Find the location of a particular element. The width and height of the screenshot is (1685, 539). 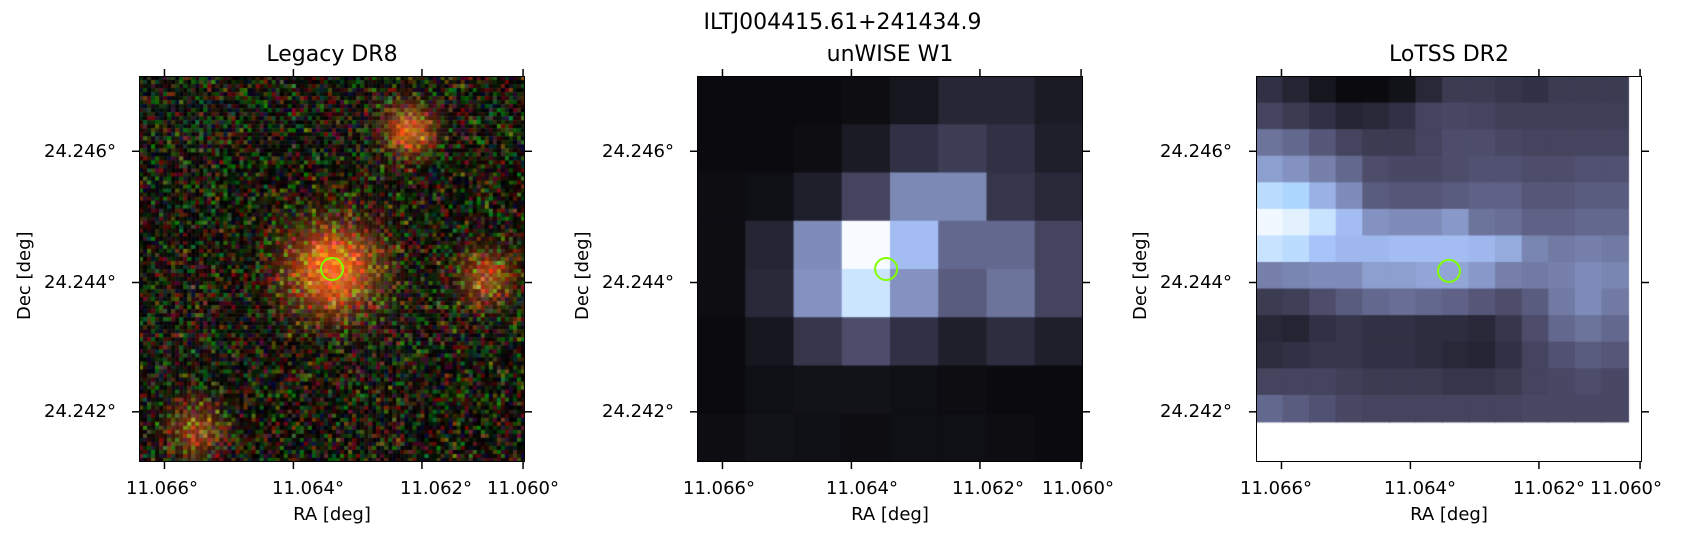

panel-title-unwise: unWISE W1 is located at coordinates (890, 54).